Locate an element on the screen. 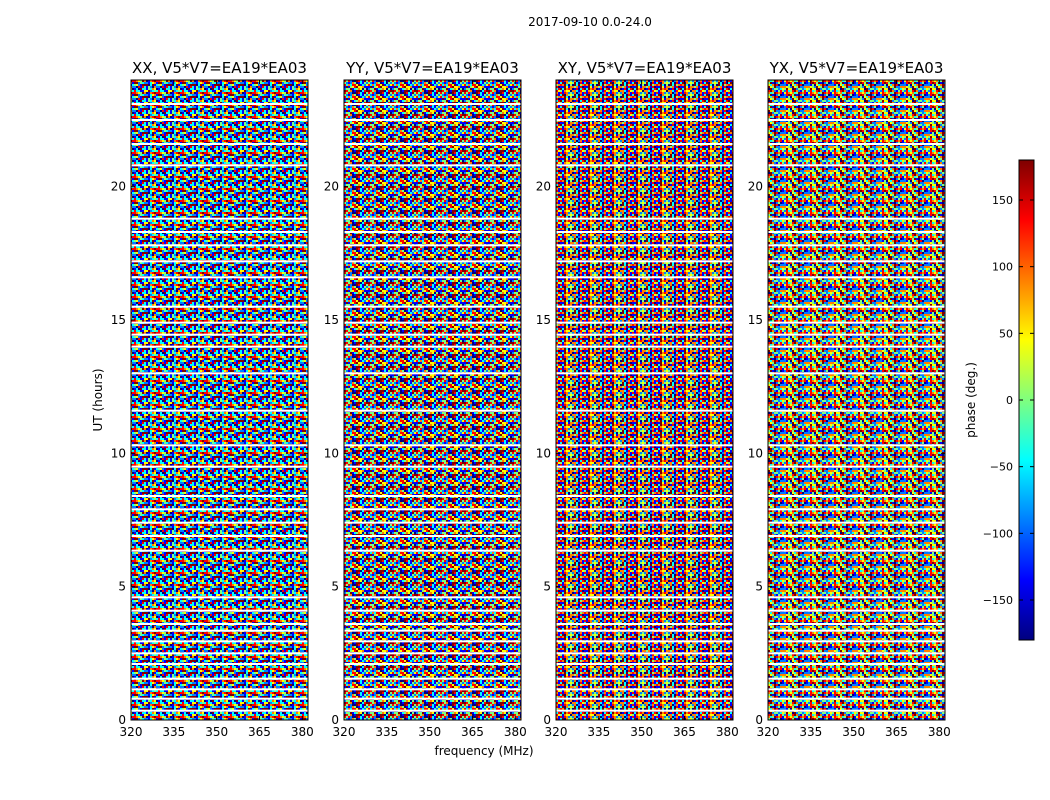  colorbar-tick-label: 150 is located at coordinates (1002, 200).